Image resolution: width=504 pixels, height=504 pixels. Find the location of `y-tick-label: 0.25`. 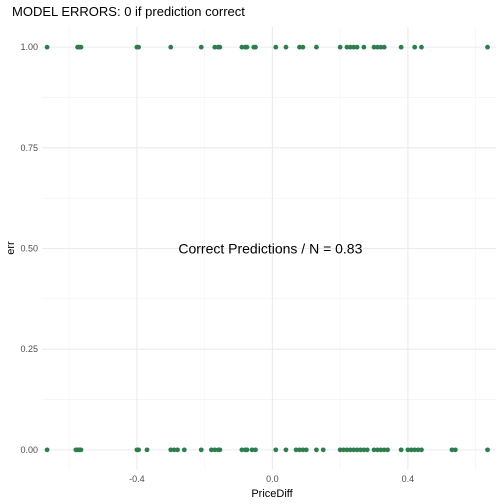

y-tick-label: 0.25 is located at coordinates (29, 349).